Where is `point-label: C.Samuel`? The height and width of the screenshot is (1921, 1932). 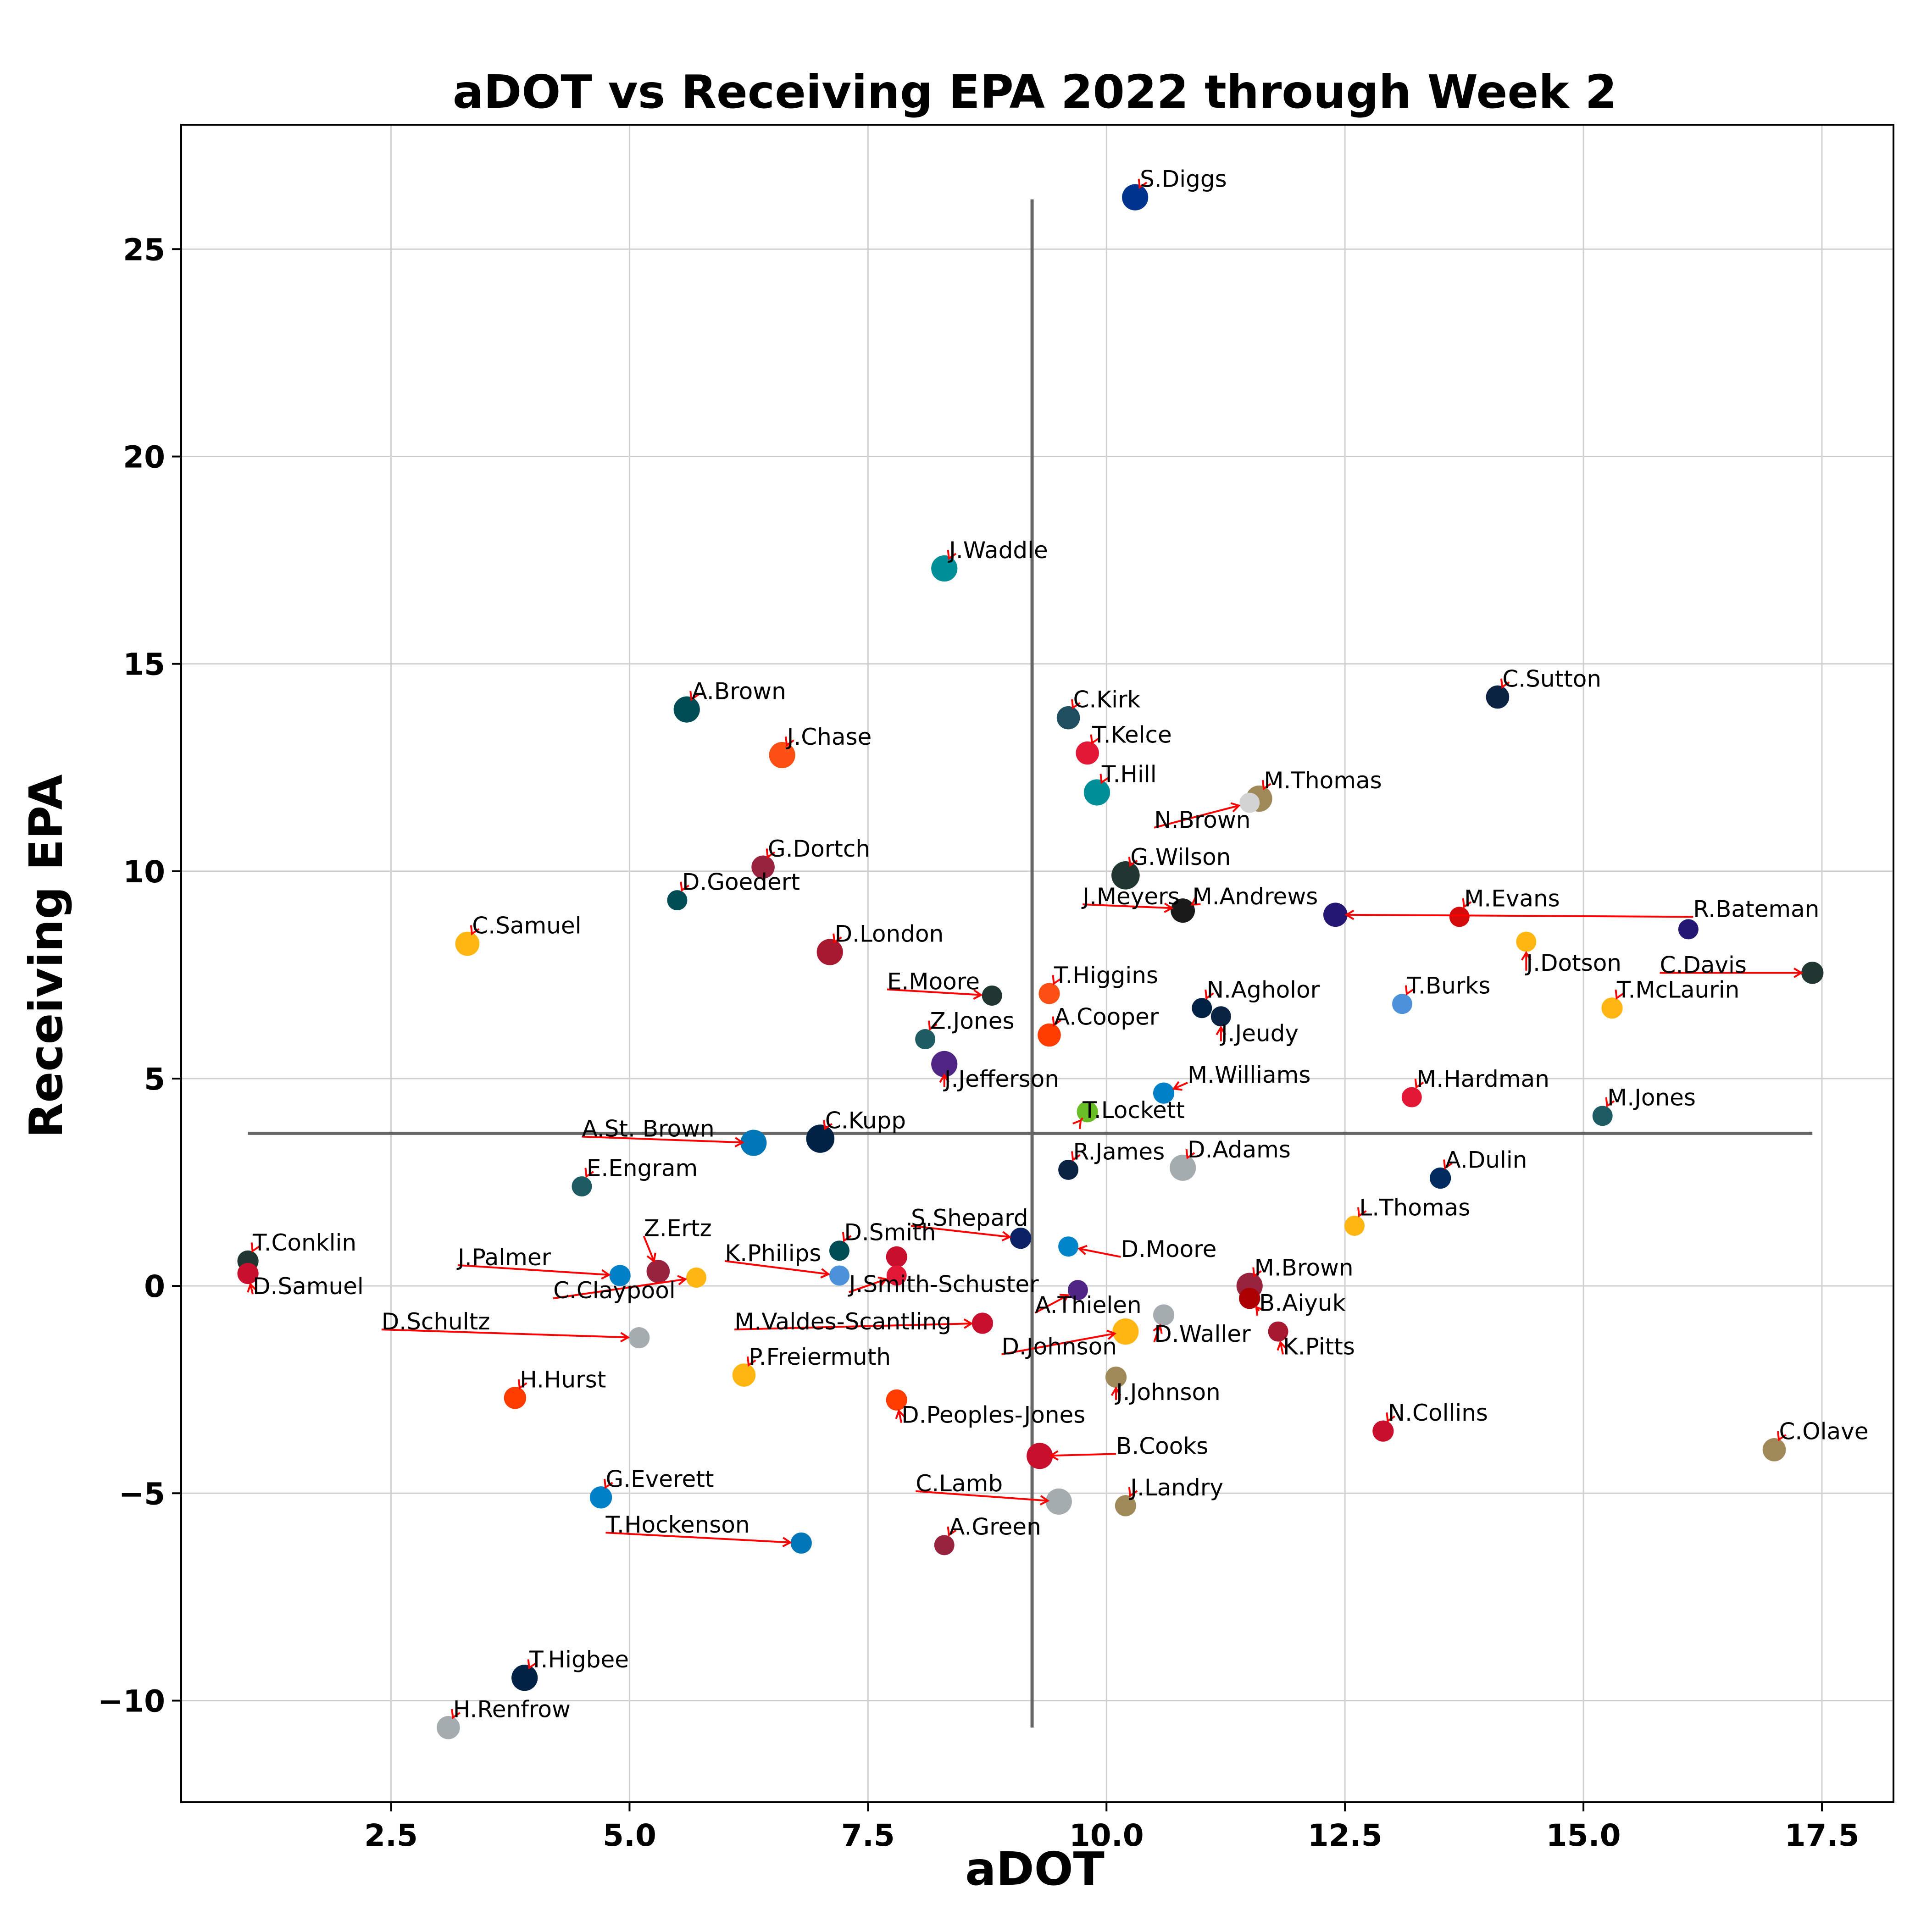 point-label: C.Samuel is located at coordinates (526, 925).